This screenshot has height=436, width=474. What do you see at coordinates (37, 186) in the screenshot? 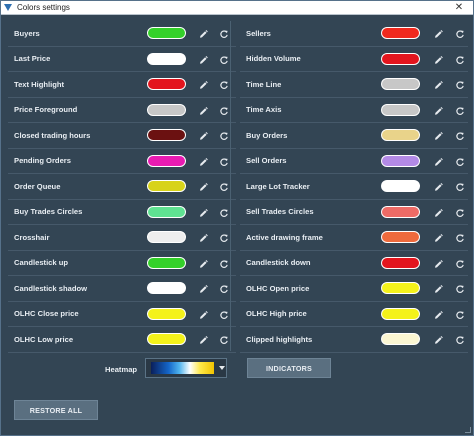
I see `color-setting-label: Order Queue` at bounding box center [37, 186].